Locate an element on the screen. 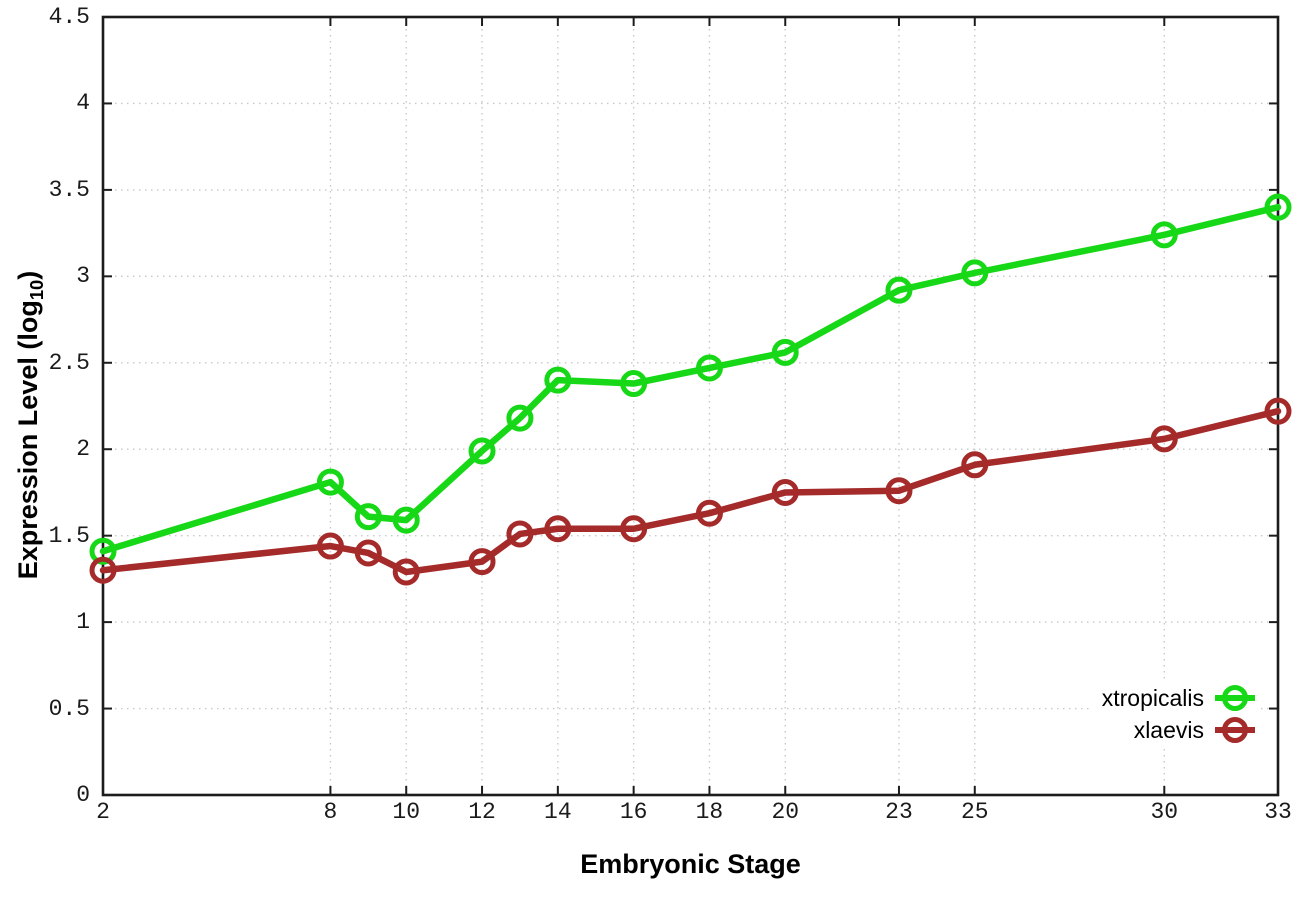 This screenshot has width=1296, height=907. x-tick-label: 8 is located at coordinates (330, 812).